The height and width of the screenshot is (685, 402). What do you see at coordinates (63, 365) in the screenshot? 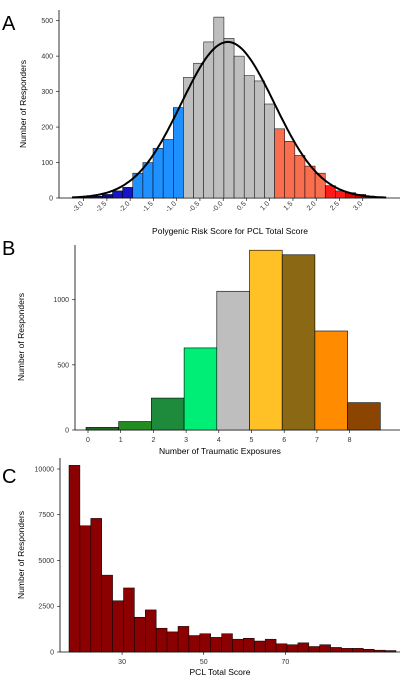
I see `panel-b-y-tick-label: 500` at bounding box center [63, 365].